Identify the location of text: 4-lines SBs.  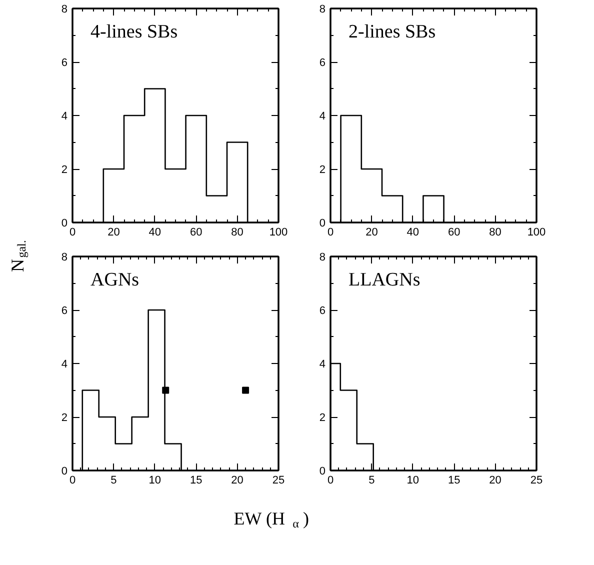
(134, 32).